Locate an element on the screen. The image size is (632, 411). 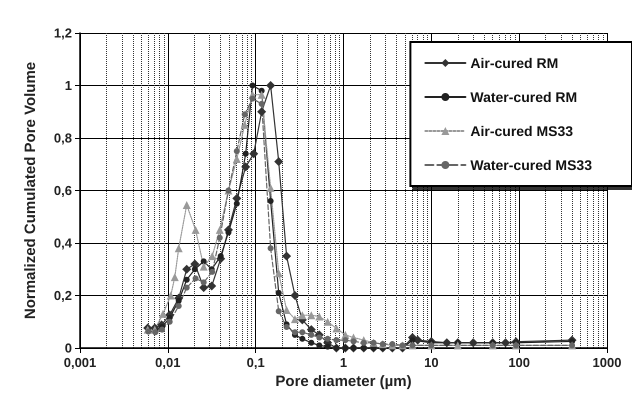
x-tick-label: 0,01 is located at coordinates (167, 362).